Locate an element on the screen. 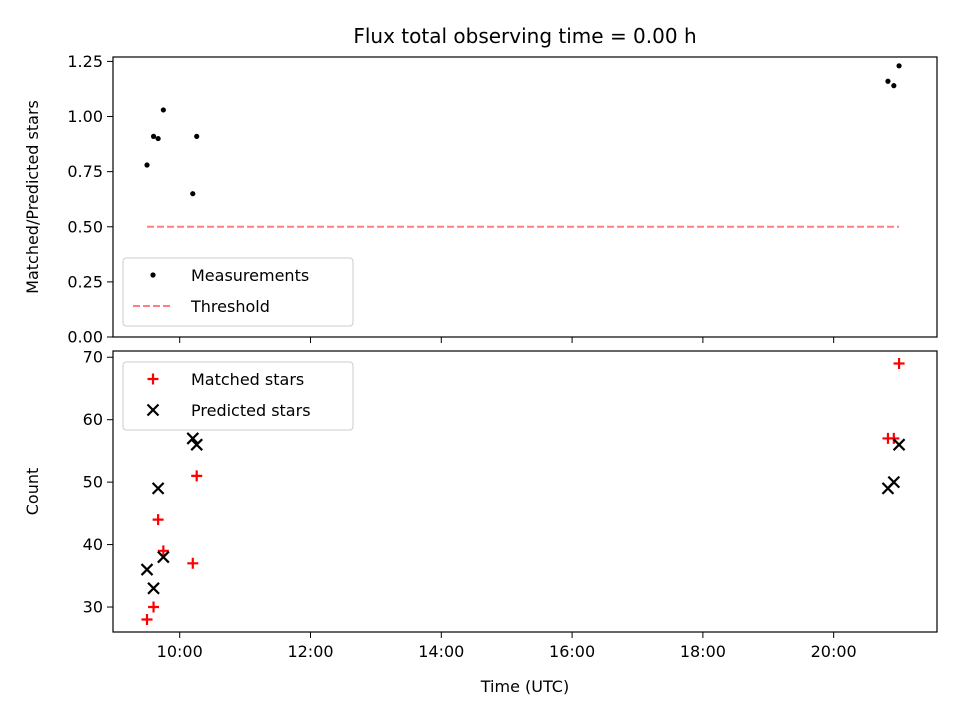 Image resolution: width=960 pixels, height=720 pixels. y-tick-label: 50 is located at coordinates (93, 482).